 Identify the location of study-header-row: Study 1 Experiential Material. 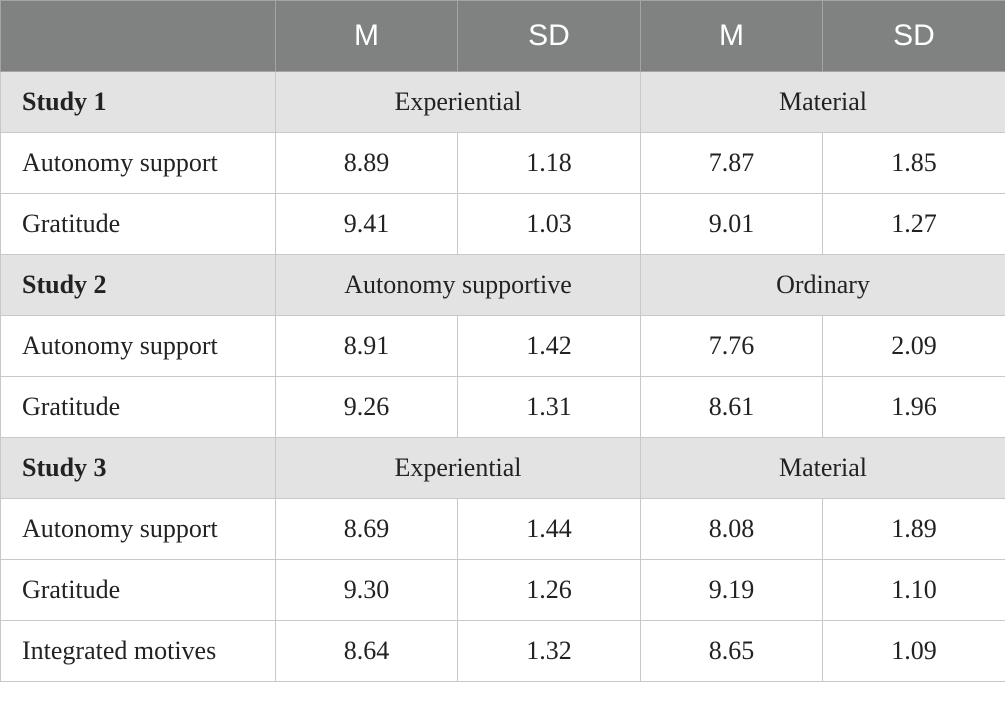
(502, 102).